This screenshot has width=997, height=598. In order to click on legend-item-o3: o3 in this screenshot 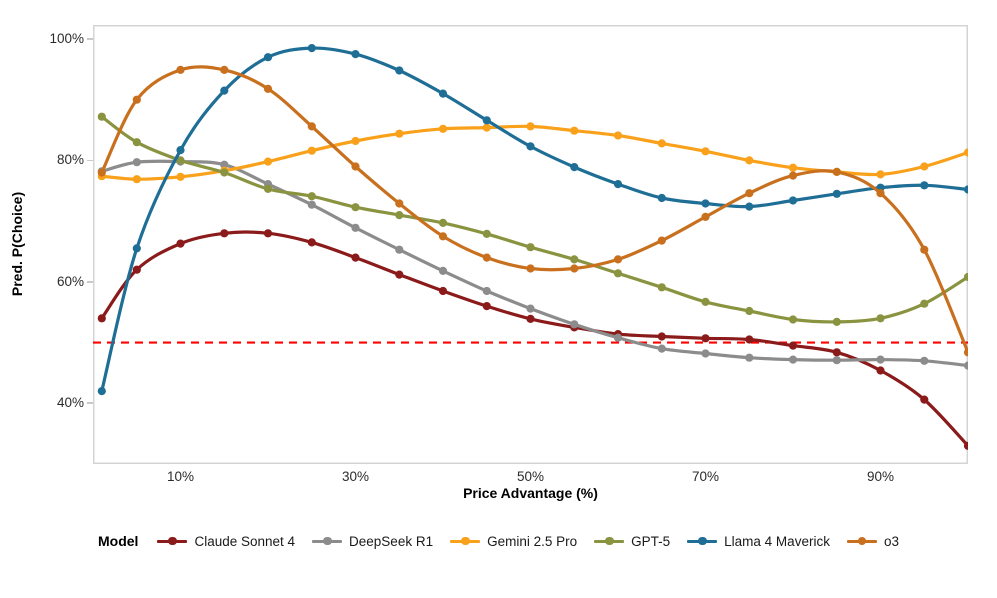, I will do `click(872, 541)`.